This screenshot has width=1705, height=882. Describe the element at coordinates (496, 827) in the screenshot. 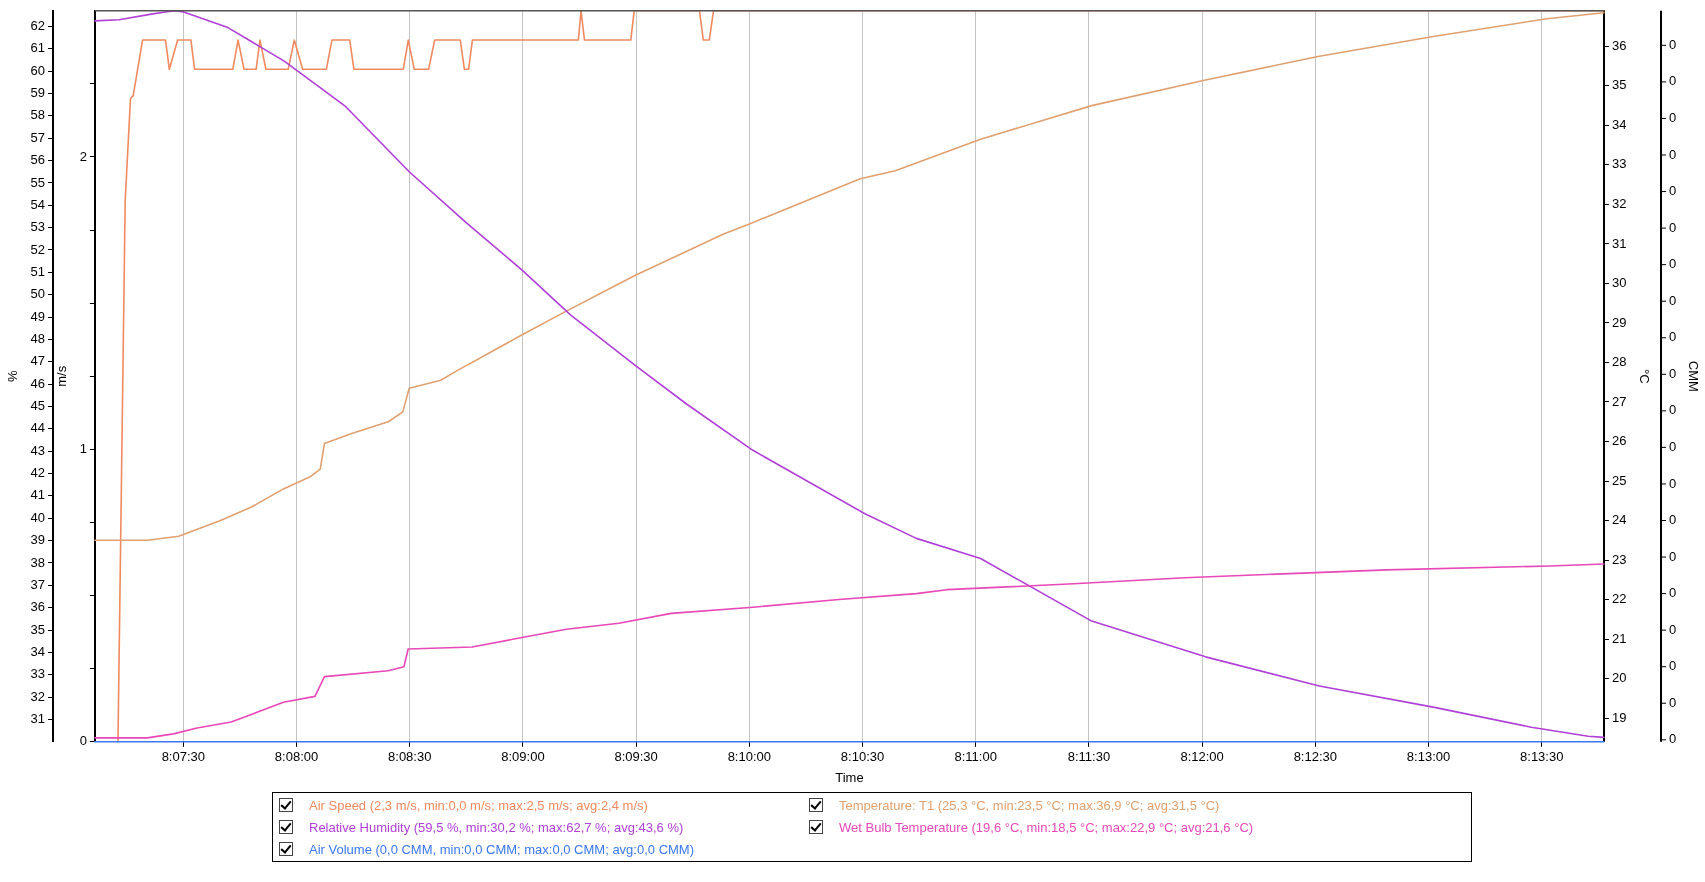

I see `text: Relative Humidity (59,5 %, min:30,2 %; max:62,7 %; avg:43,6 %)` at that location.